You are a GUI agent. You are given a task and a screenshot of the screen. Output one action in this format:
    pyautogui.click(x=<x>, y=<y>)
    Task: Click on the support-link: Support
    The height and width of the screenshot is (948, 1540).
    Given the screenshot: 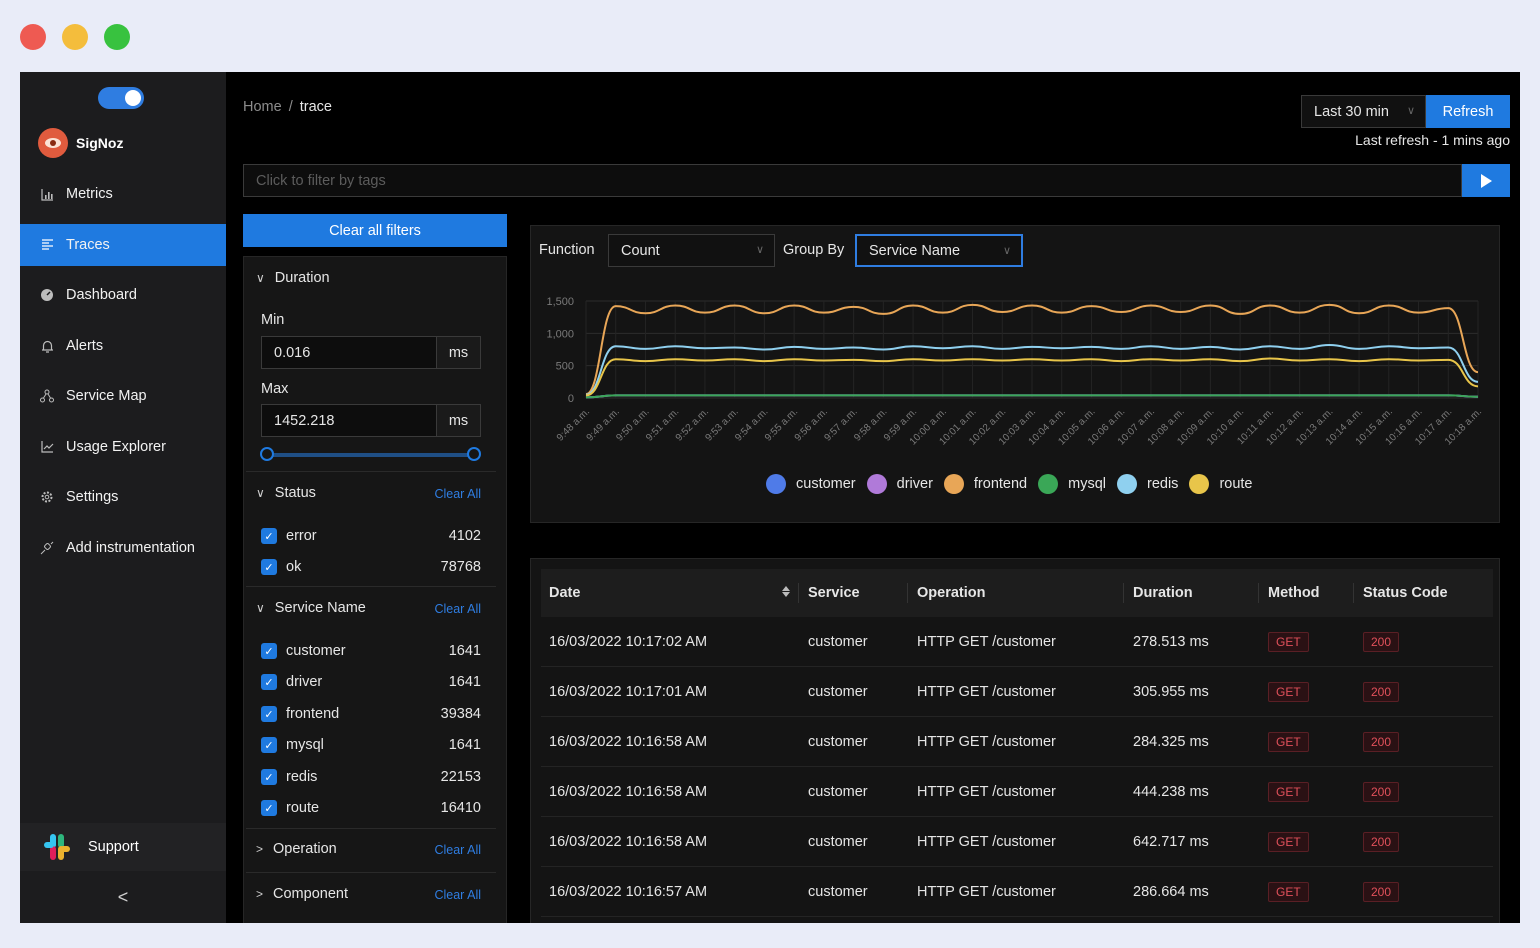 What is the action you would take?
    pyautogui.click(x=123, y=847)
    